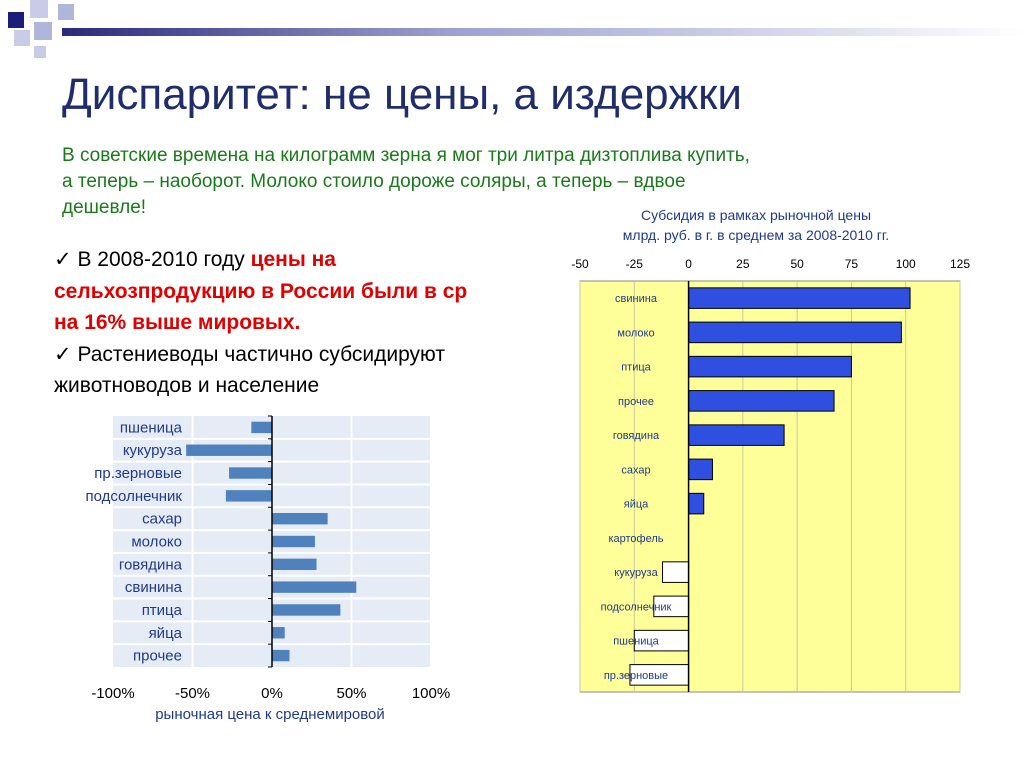  I want to click on intro-line: дешевле!, so click(104, 207).